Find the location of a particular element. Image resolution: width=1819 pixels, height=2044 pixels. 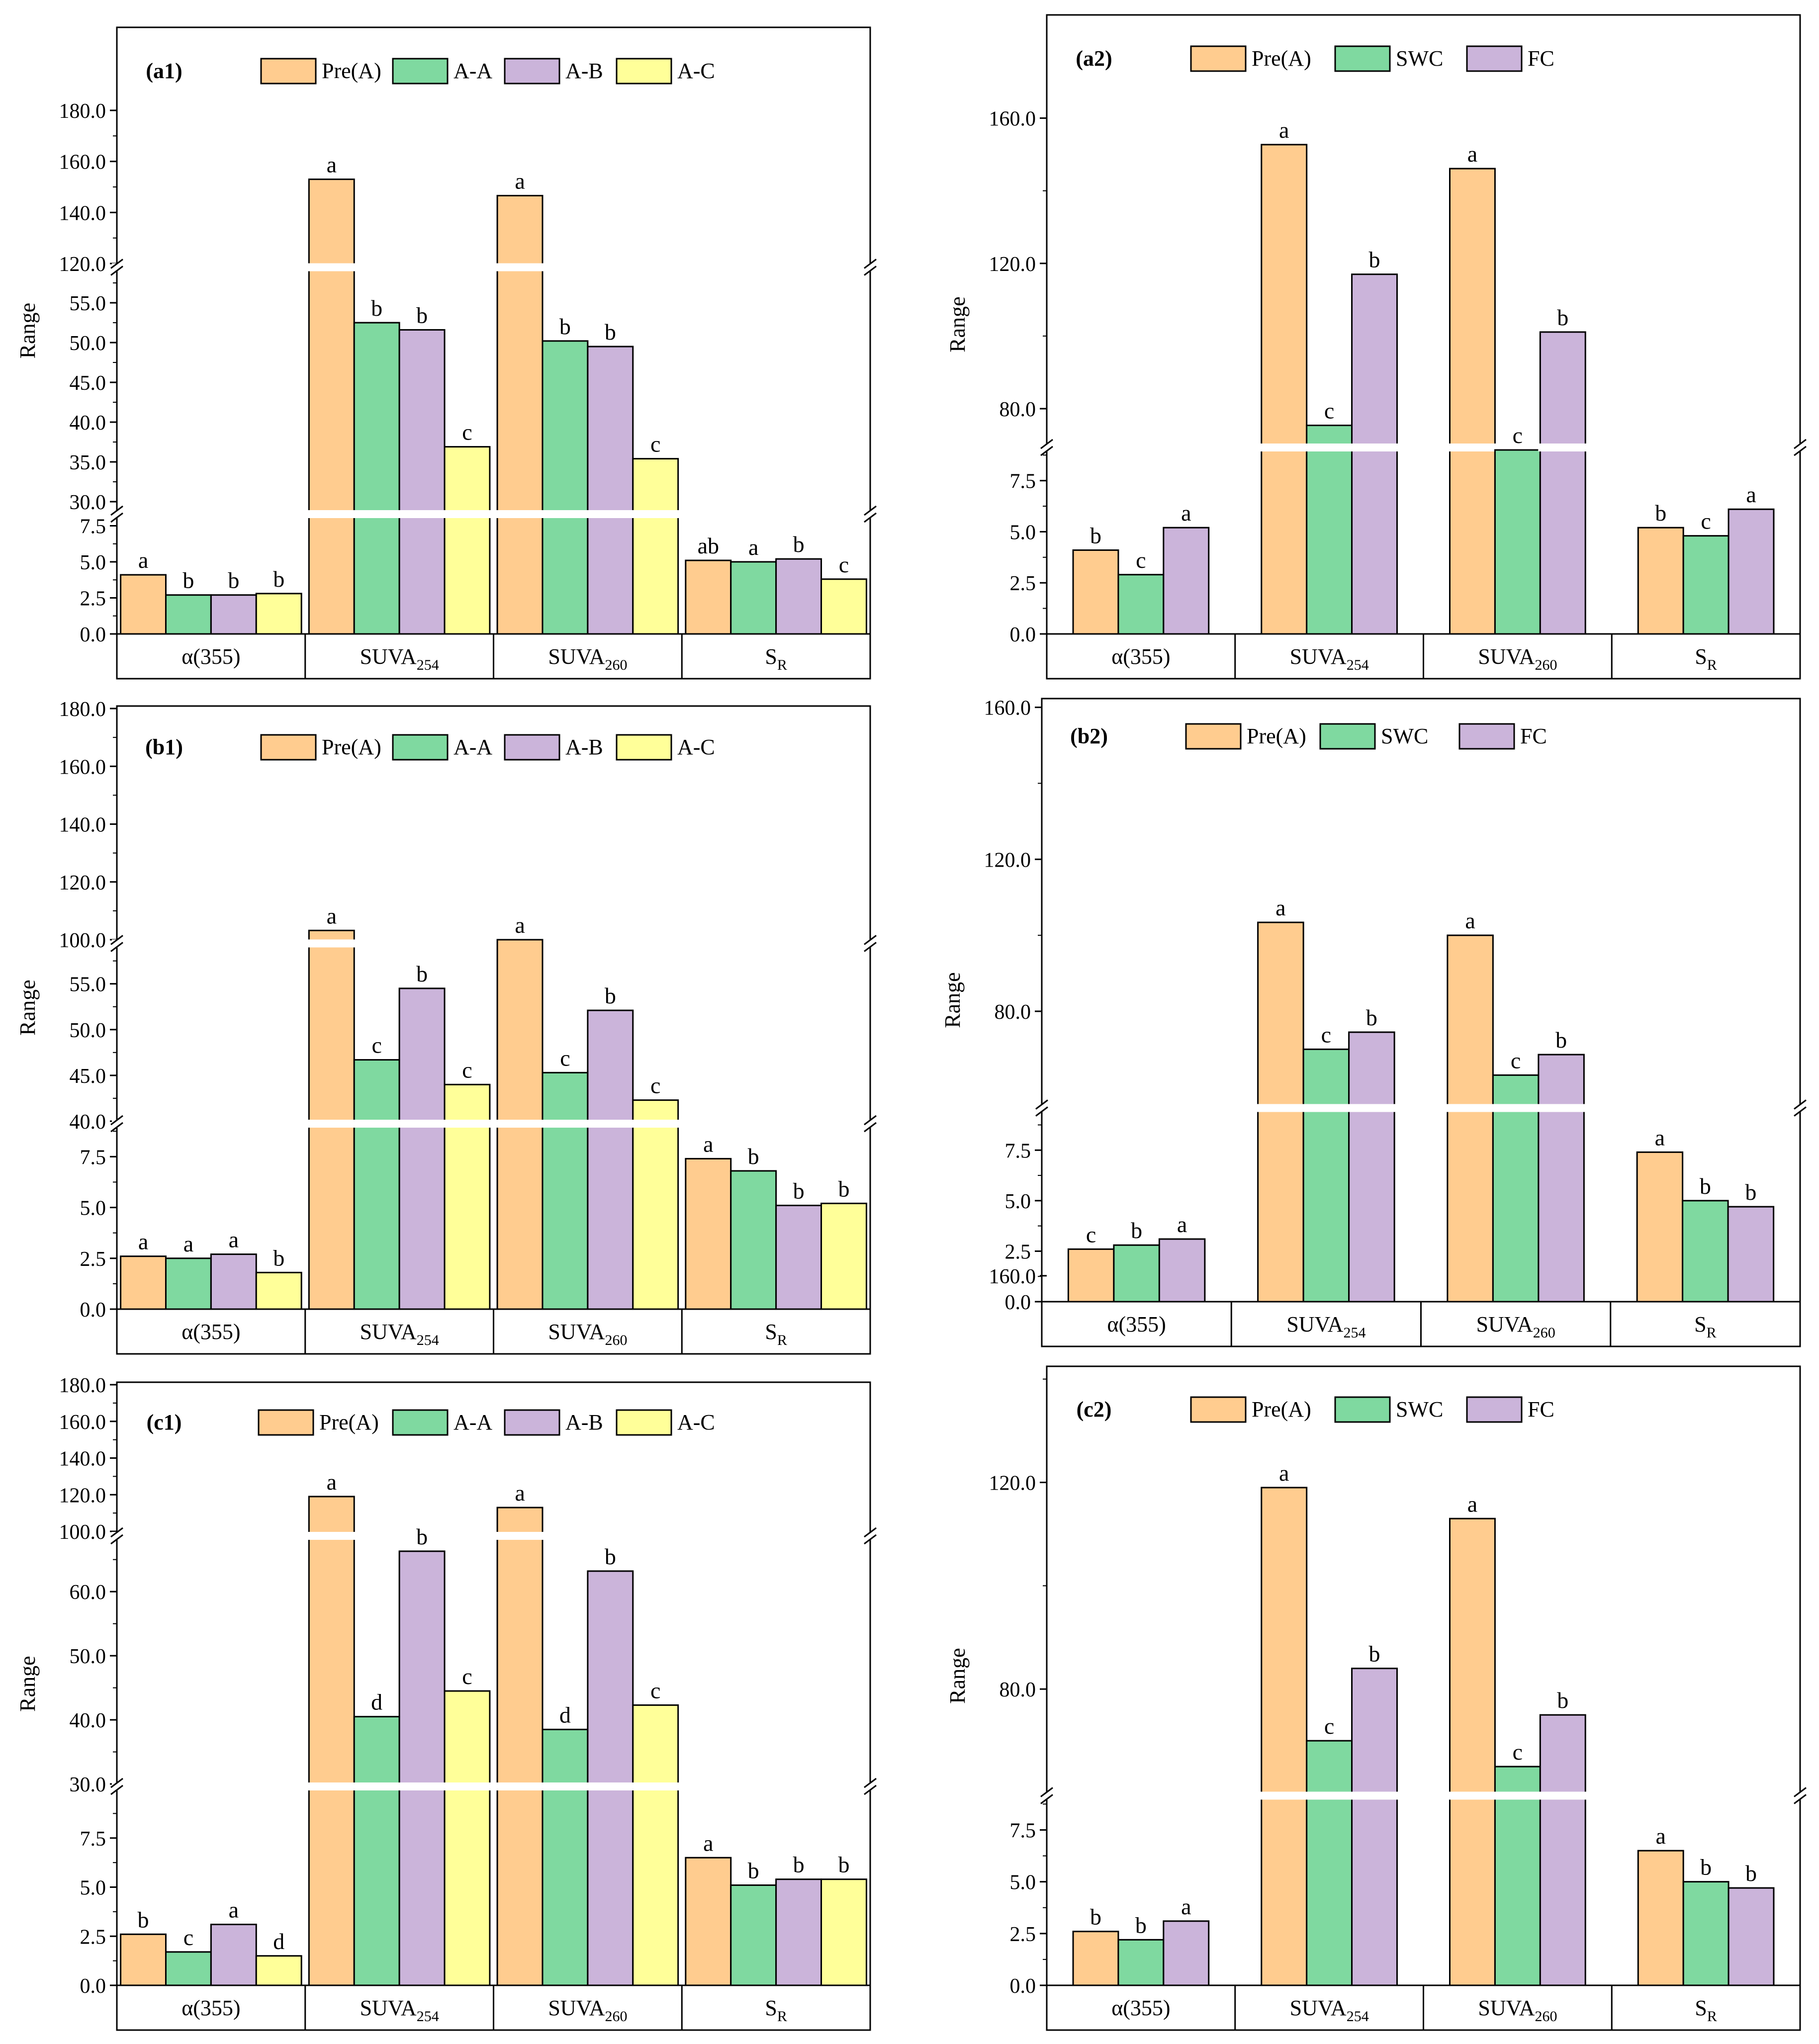

bar-c2-pre-a- is located at coordinates (1284, 1737).